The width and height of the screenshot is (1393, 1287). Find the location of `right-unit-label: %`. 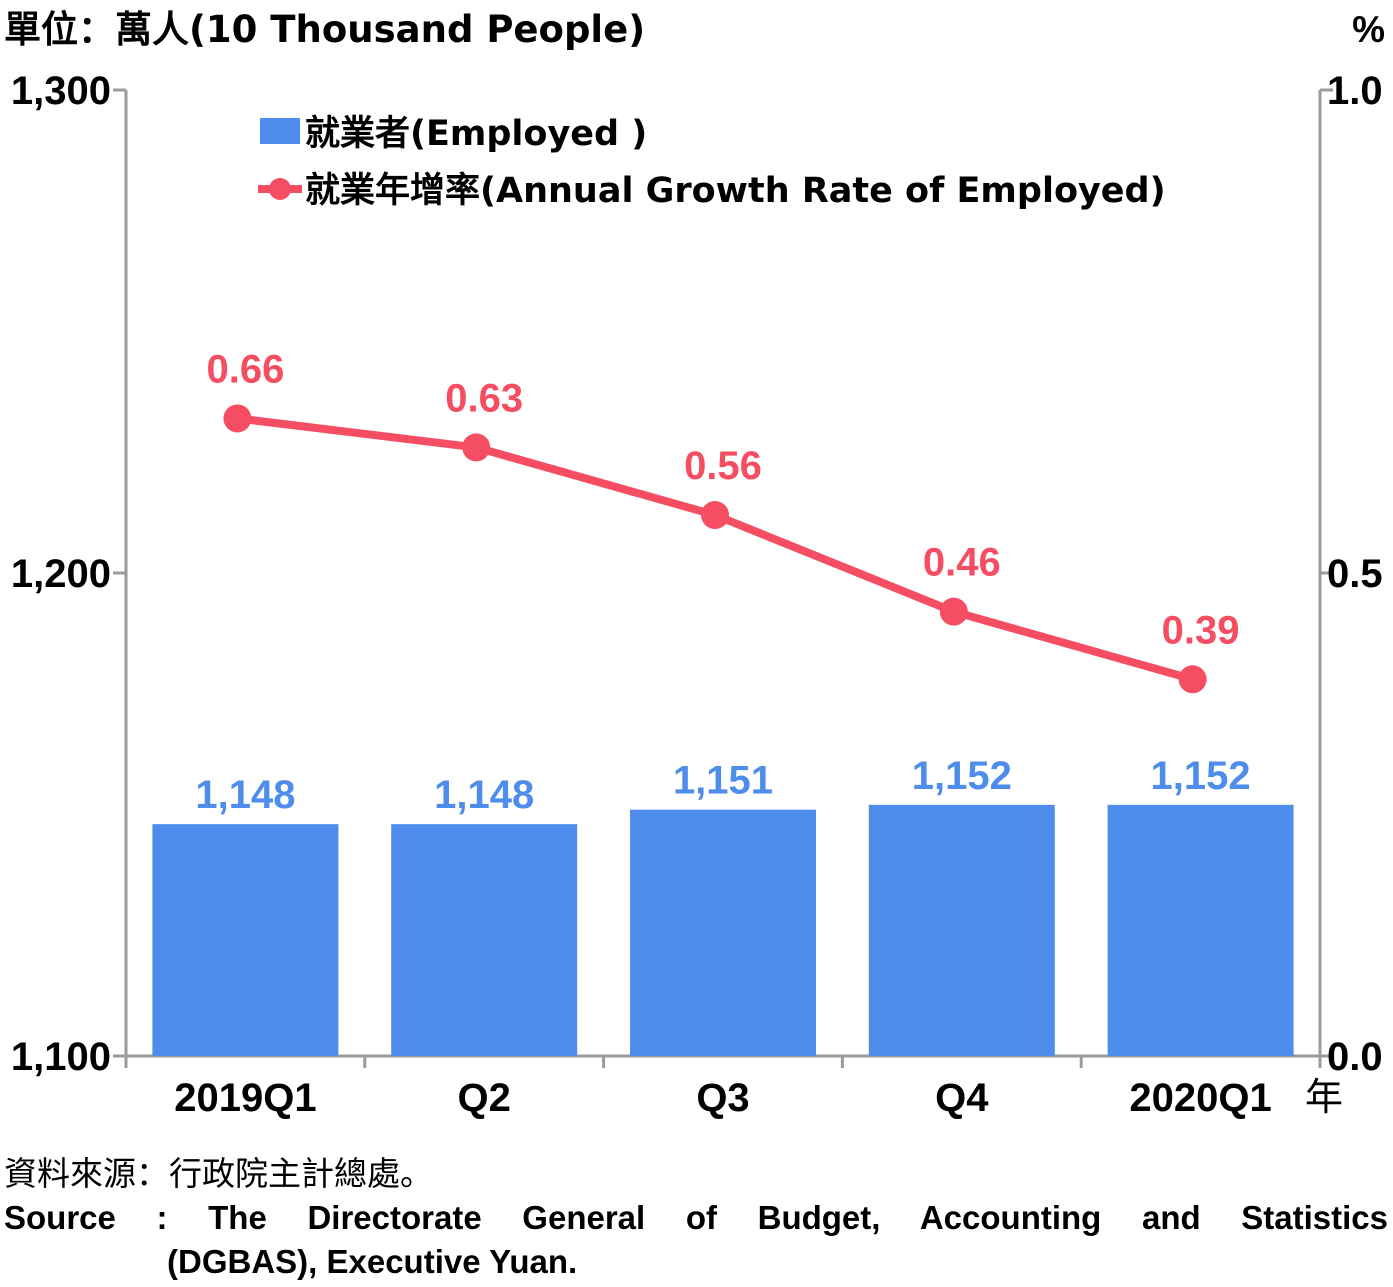

right-unit-label: % is located at coordinates (1368, 29).